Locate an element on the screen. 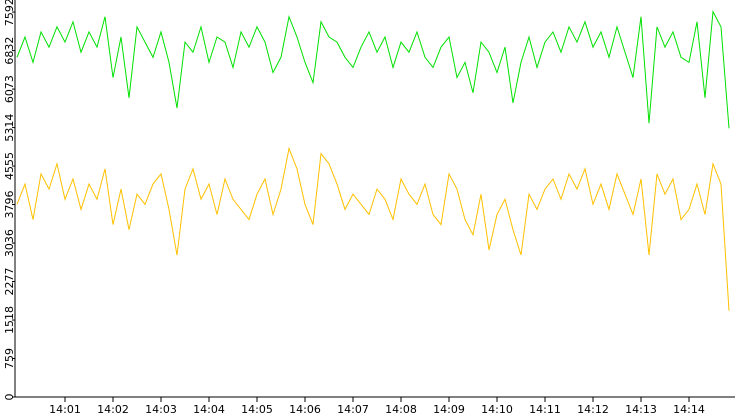 The width and height of the screenshot is (735, 415). y-tick-label: 0 is located at coordinates (9, 397).